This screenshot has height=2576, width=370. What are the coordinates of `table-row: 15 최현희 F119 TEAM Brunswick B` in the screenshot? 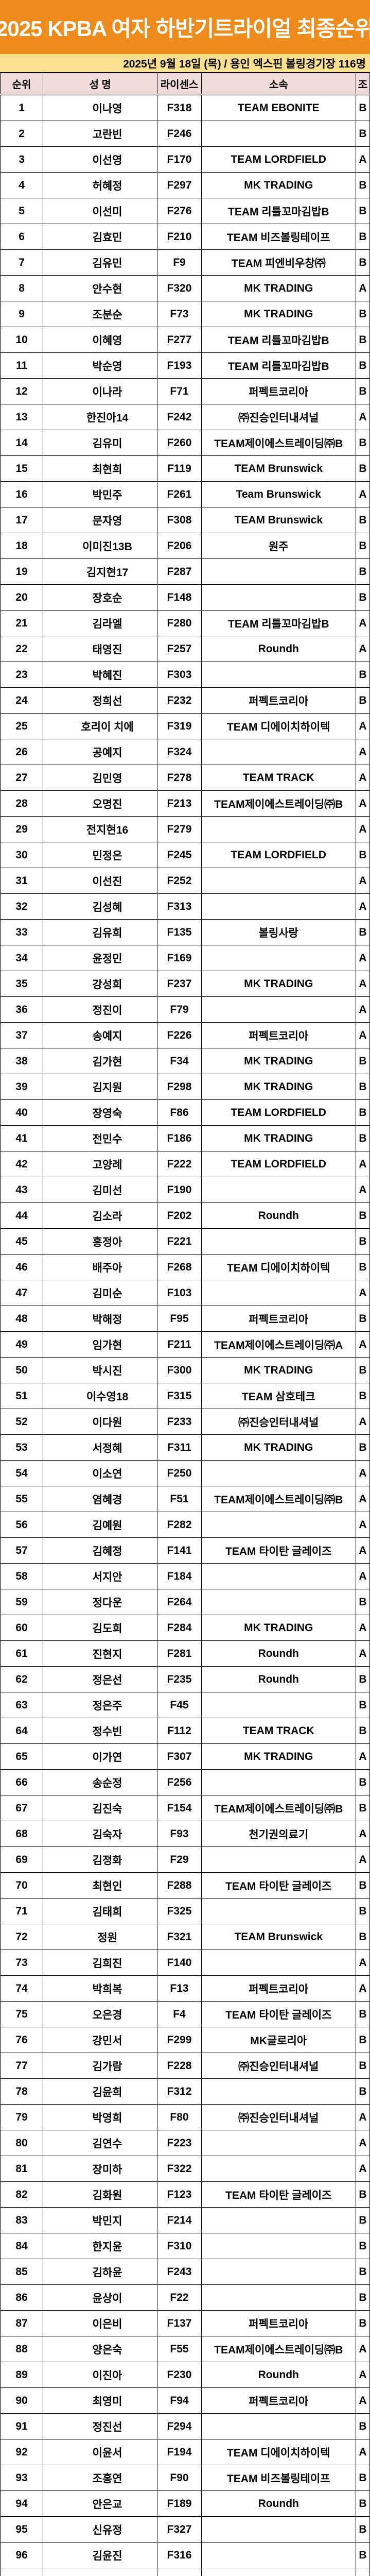 It's located at (185, 468).